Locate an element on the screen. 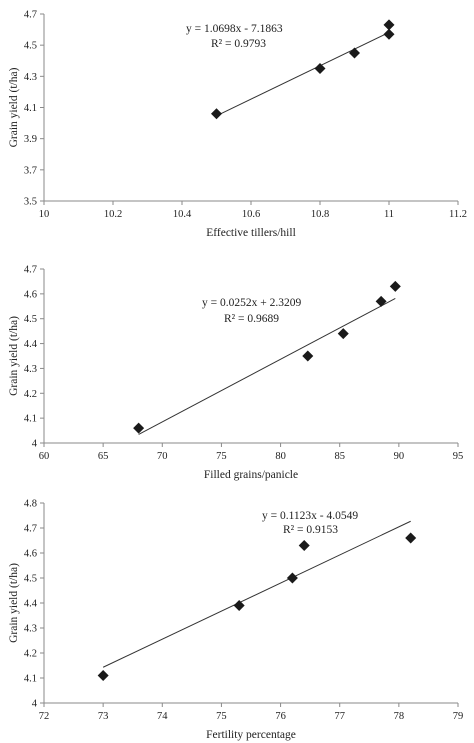 Image resolution: width=474 pixels, height=743 pixels. y-tick-label: 3.5 is located at coordinates (30, 202).